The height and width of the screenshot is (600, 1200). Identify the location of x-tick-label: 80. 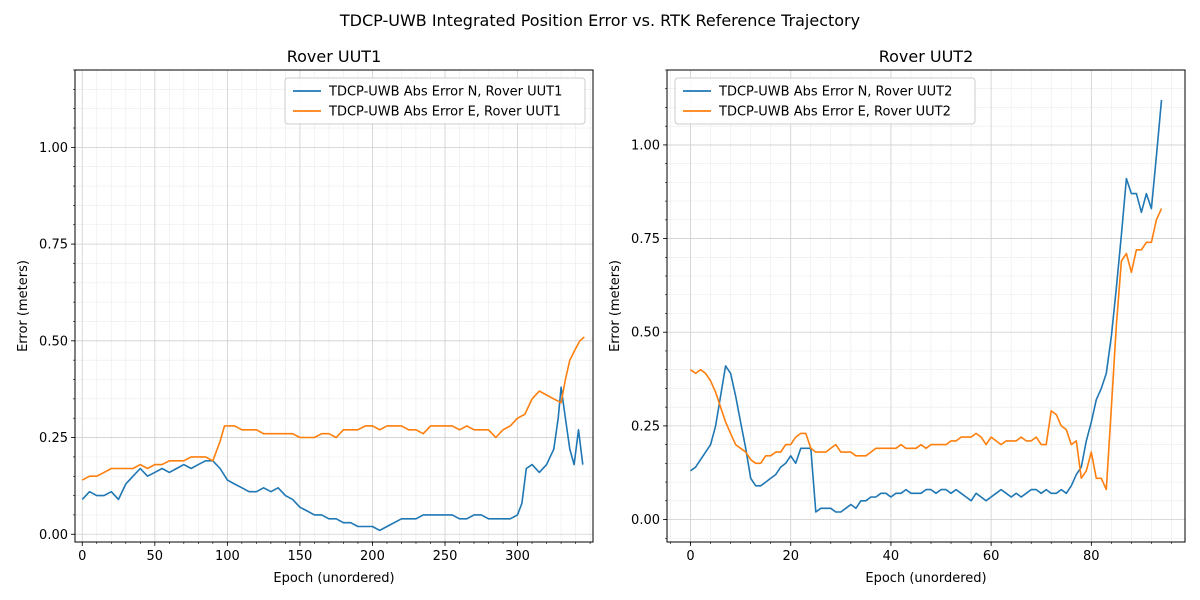
(1091, 556).